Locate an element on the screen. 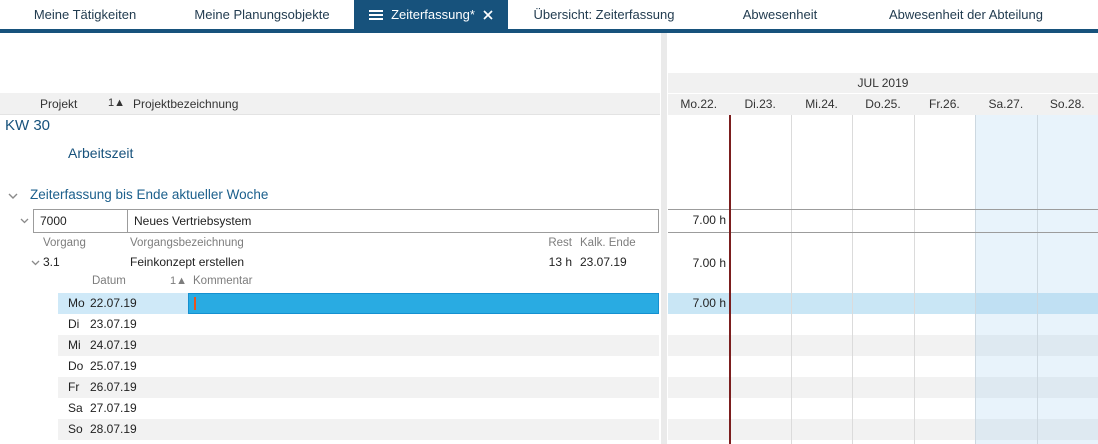 The width and height of the screenshot is (1098, 444). day-date: 28.07.19 is located at coordinates (113, 429).